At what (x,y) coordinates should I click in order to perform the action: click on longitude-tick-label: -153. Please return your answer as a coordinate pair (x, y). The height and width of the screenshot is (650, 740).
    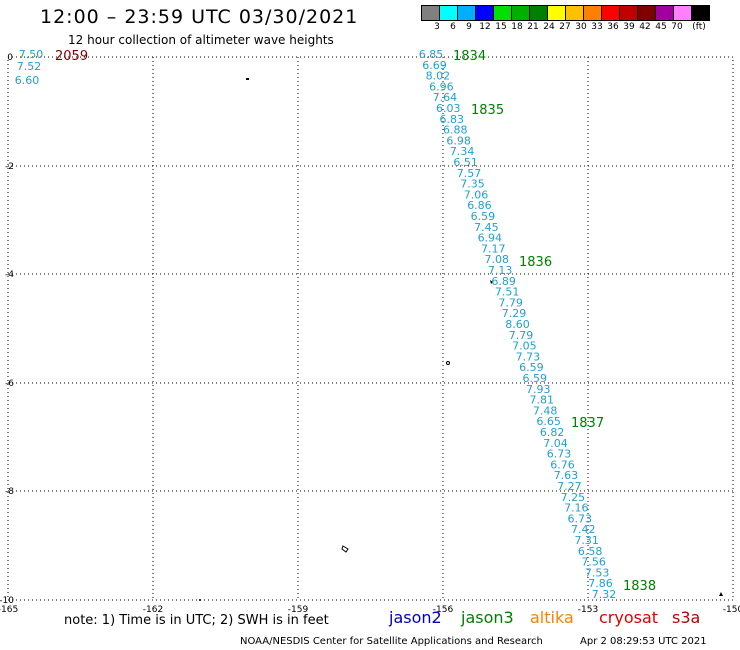
    Looking at the image, I should click on (588, 610).